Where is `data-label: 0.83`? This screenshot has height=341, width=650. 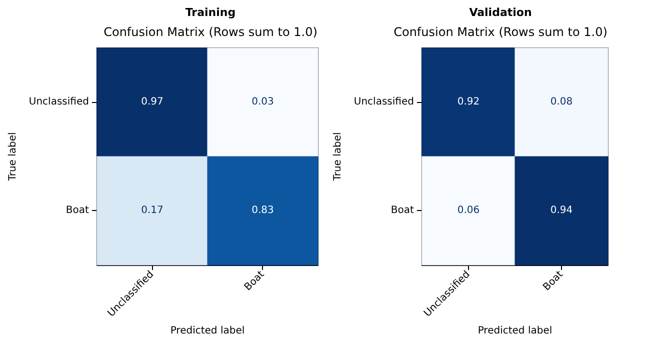
data-label: 0.83 is located at coordinates (263, 210).